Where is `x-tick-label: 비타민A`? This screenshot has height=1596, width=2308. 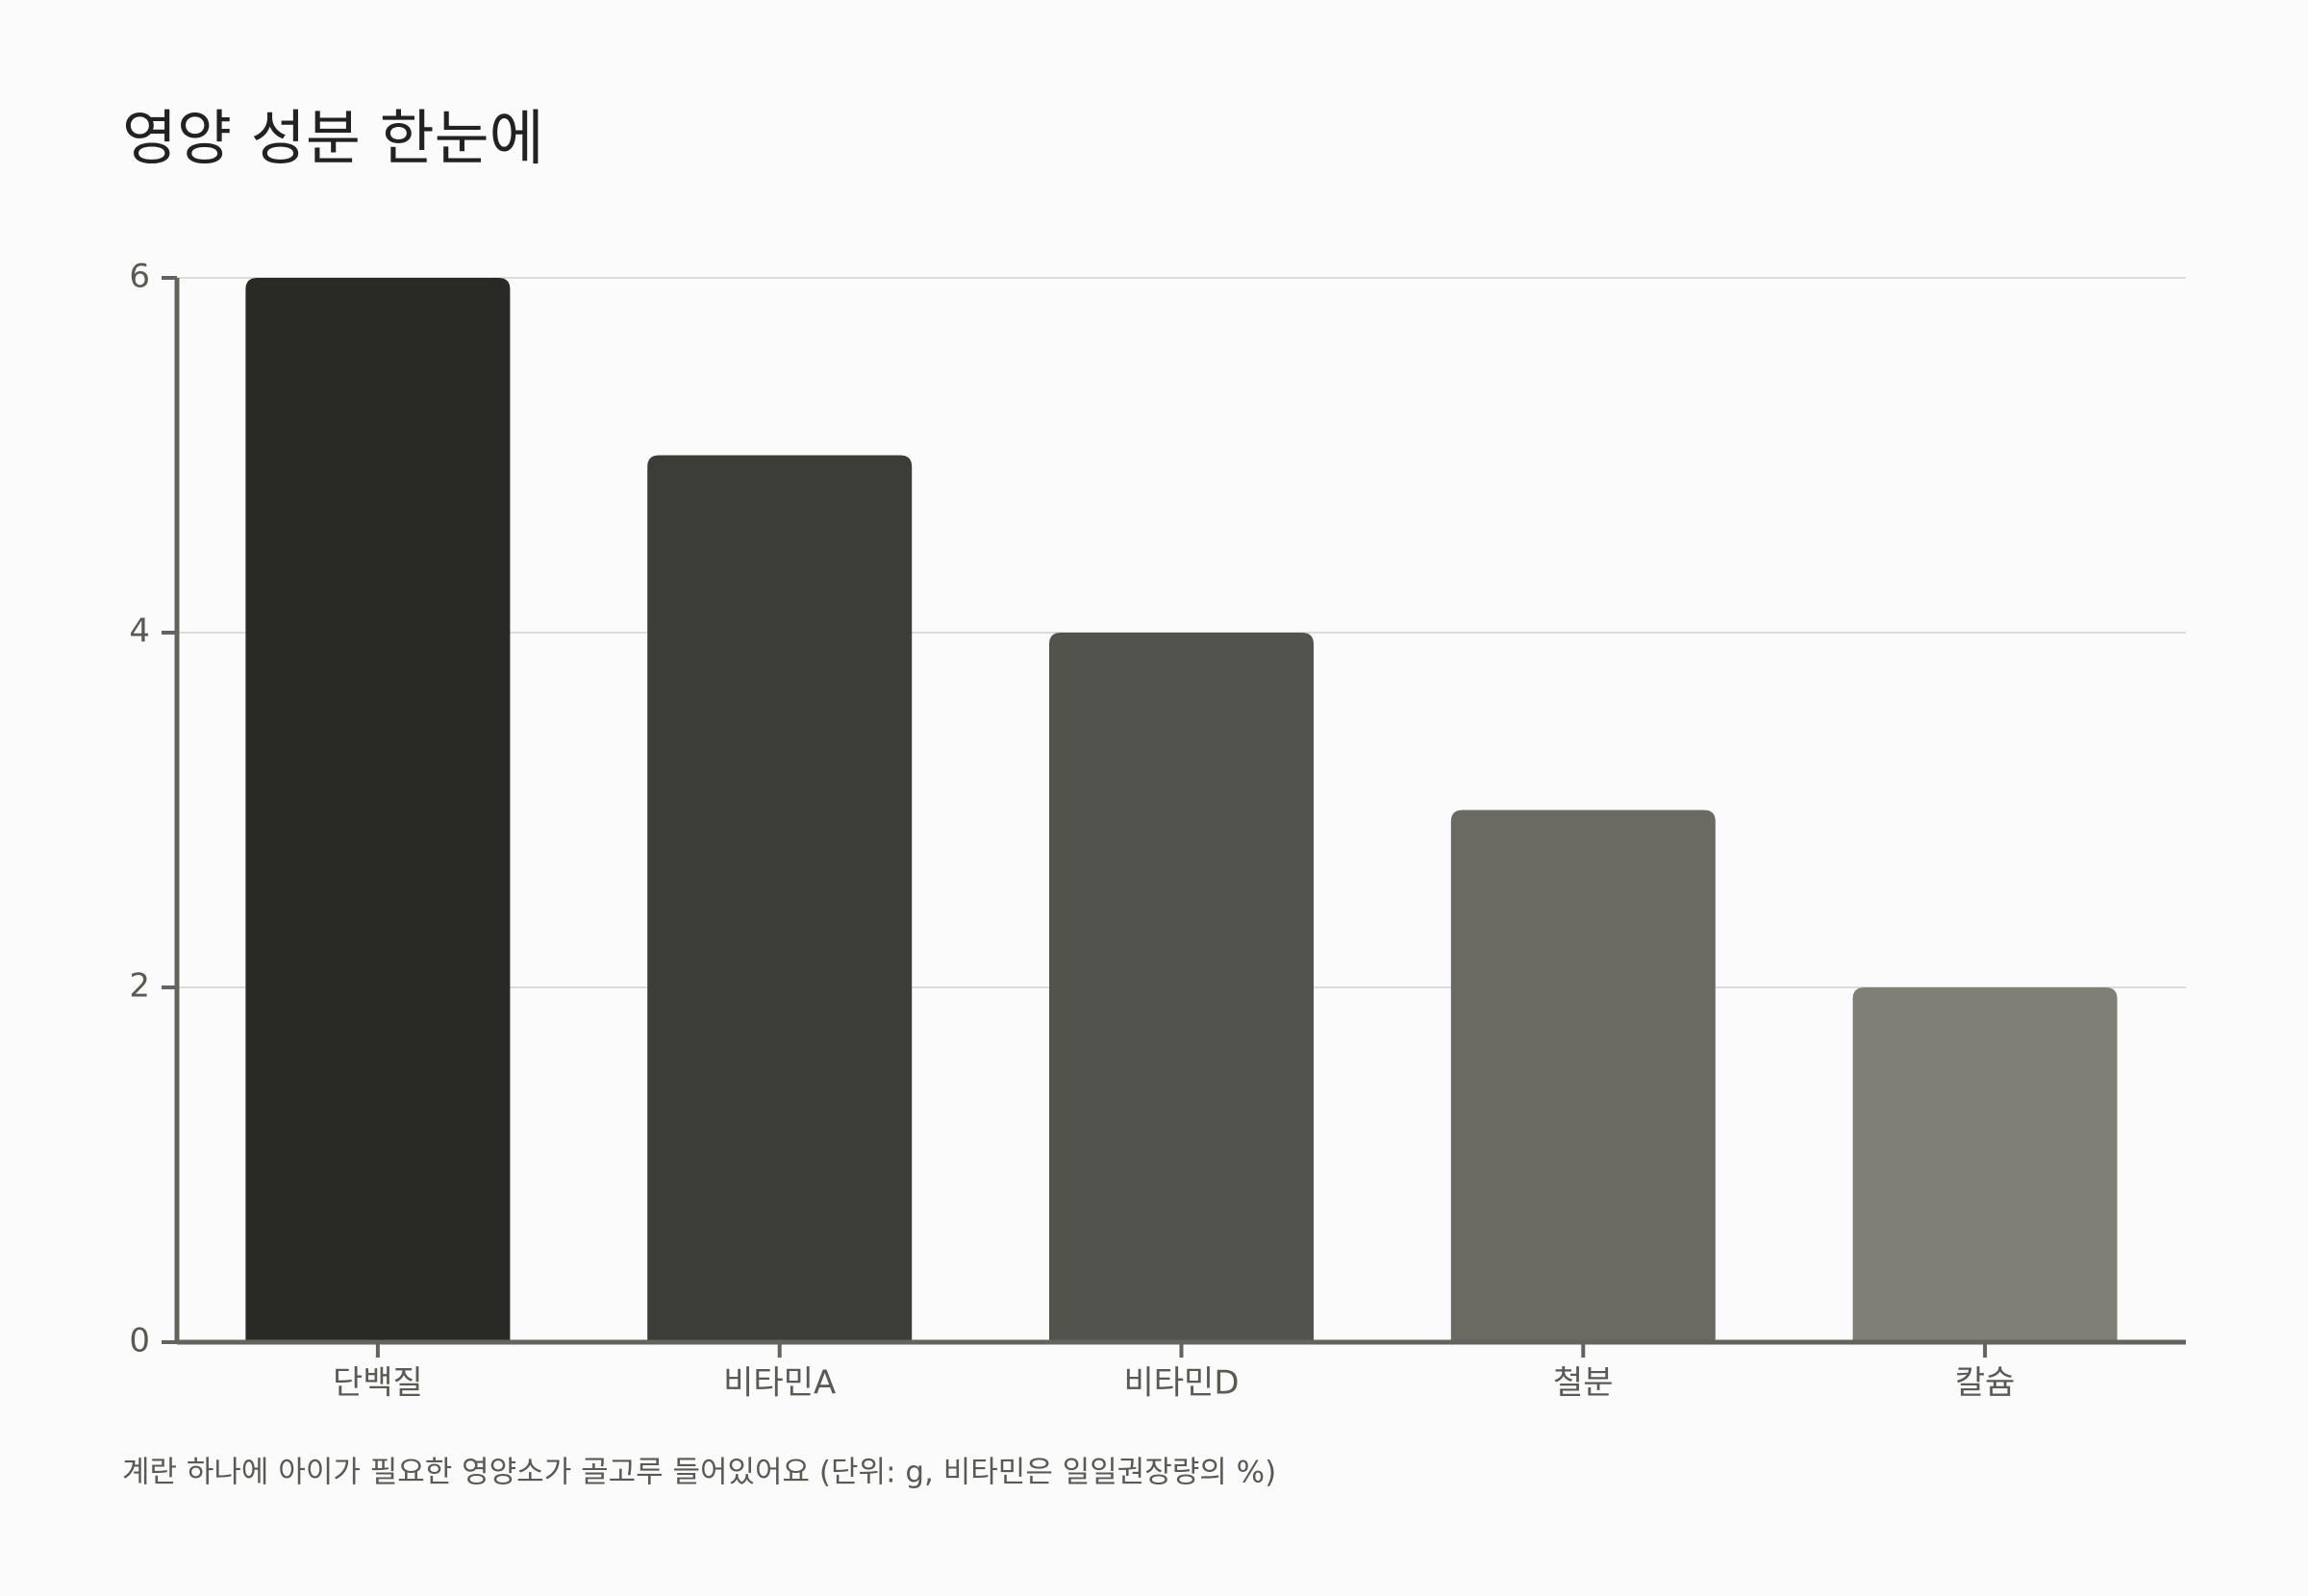
x-tick-label: 비타민A is located at coordinates (780, 1384).